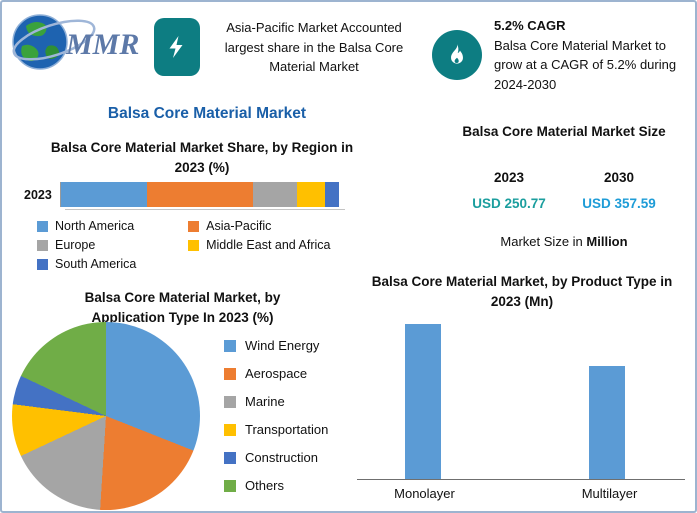 The width and height of the screenshot is (697, 513). What do you see at coordinates (521, 496) in the screenshot?
I see `product-axis-labels: Monolayer Multilayer` at bounding box center [521, 496].